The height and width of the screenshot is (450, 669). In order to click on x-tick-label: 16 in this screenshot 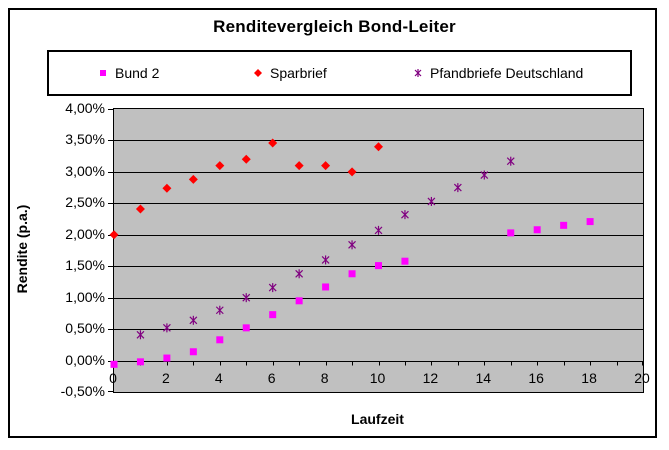, I will do `click(536, 377)`.